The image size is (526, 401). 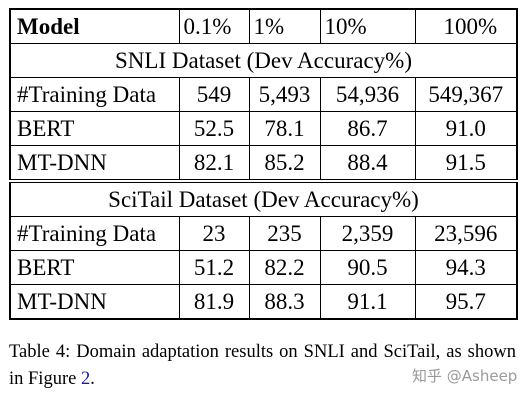 I want to click on table-row: BERT 52.5 78.1 86.7 91.0, so click(x=263, y=128).